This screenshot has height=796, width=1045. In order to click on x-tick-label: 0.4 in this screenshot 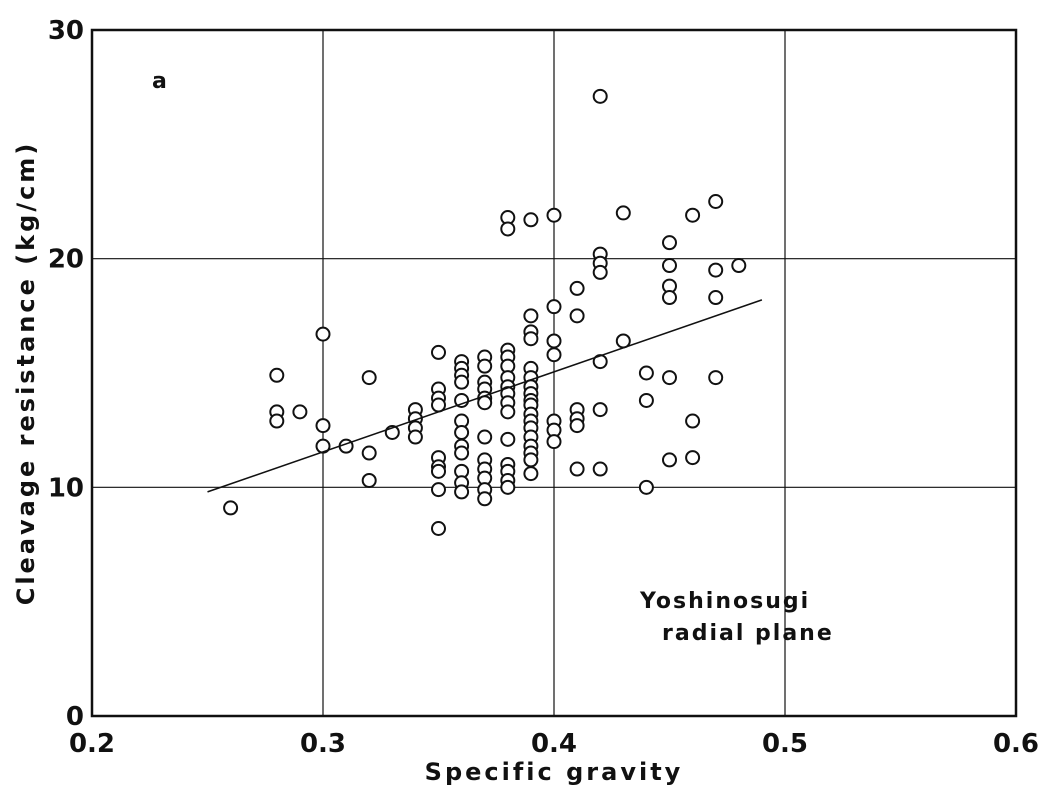, I will do `click(554, 744)`.